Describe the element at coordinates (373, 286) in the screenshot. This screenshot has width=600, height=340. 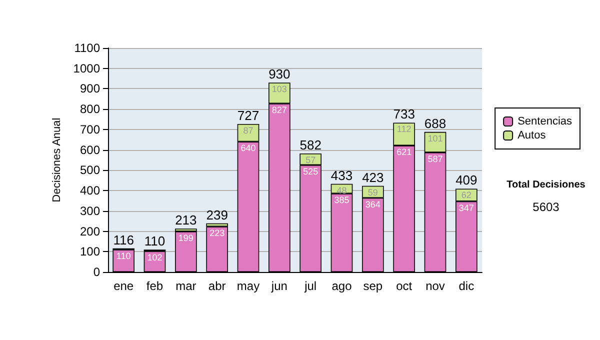
I see `x-tick-label: sep` at that location.